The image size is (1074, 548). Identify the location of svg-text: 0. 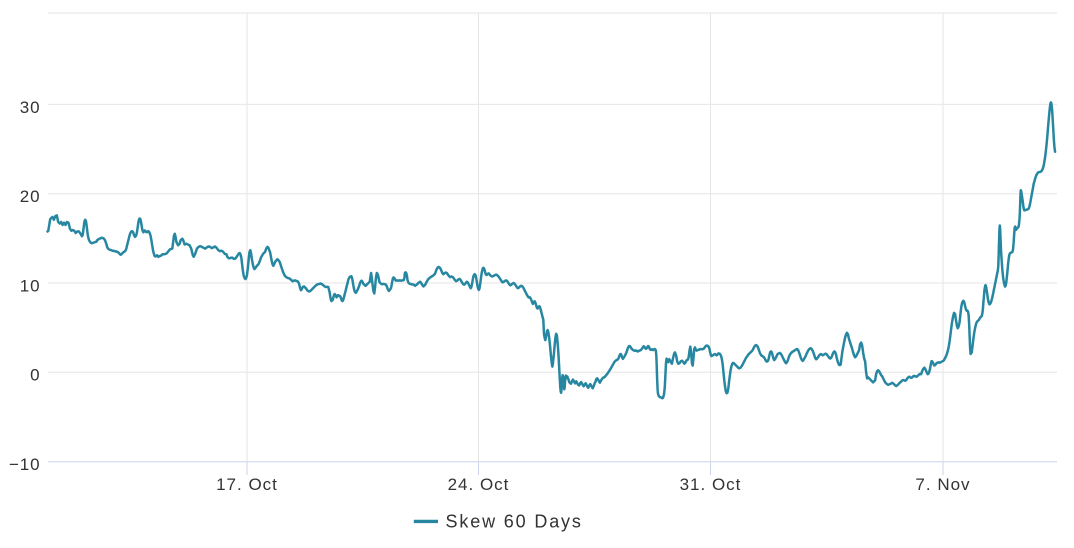
(35, 375).